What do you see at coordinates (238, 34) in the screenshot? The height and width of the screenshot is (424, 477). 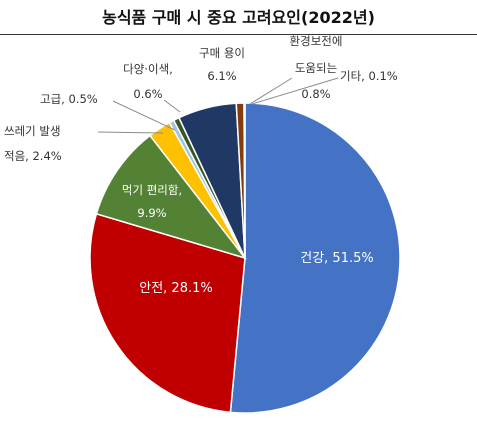 I see `title-divider` at bounding box center [238, 34].